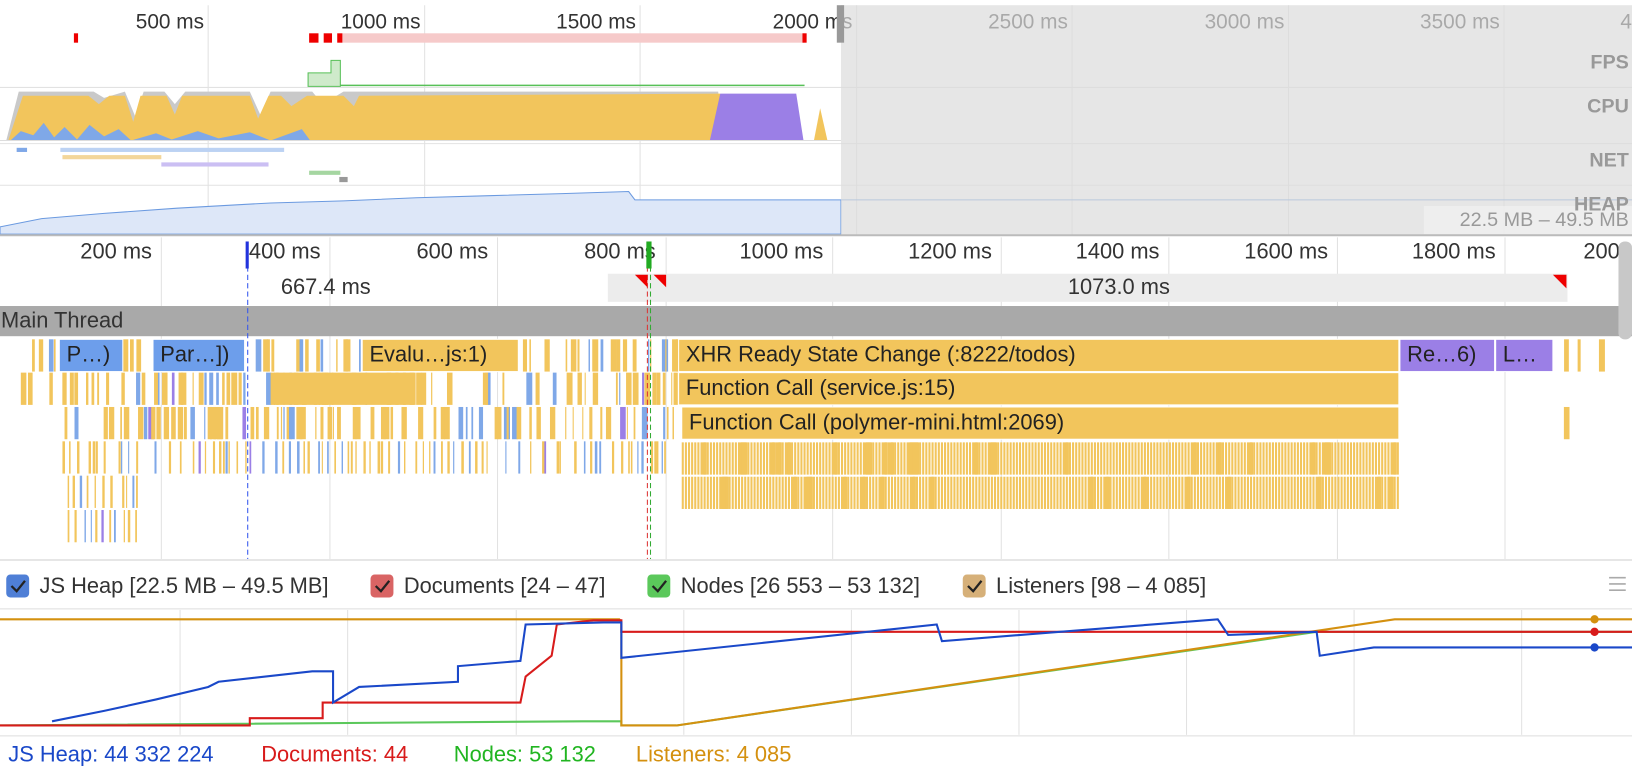 The height and width of the screenshot is (772, 1632). What do you see at coordinates (1594, 647) in the screenshot?
I see `counter-dot` at bounding box center [1594, 647].